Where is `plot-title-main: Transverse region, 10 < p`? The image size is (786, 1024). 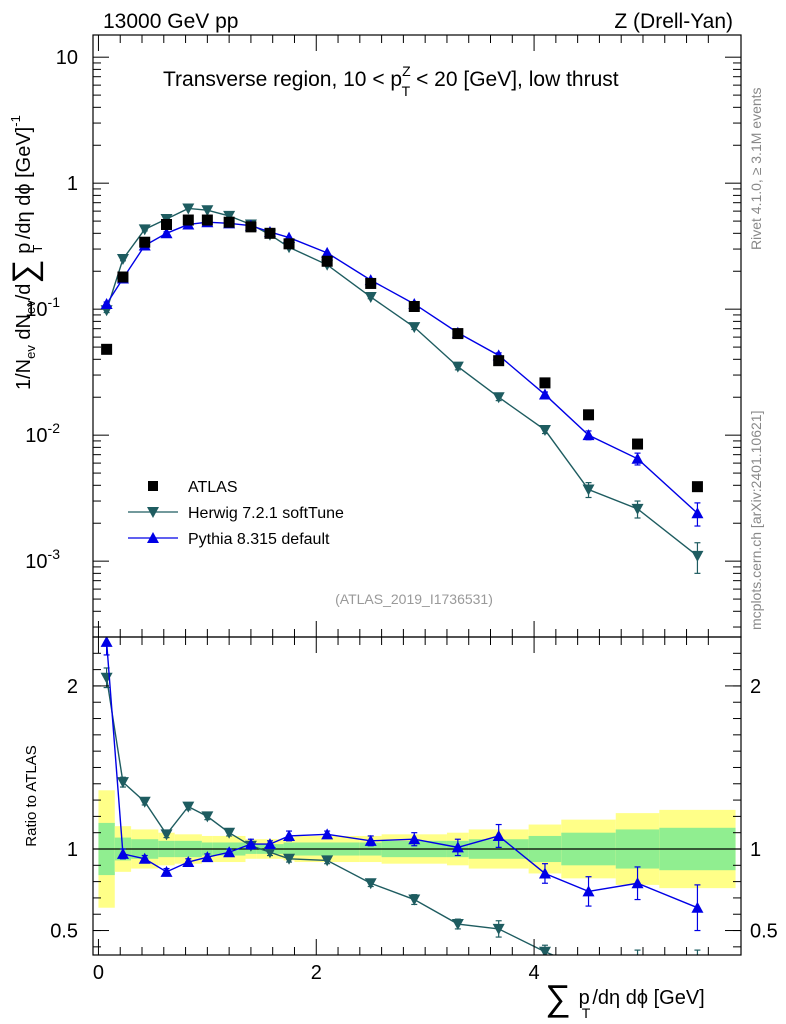 plot-title-main: Transverse region, 10 < p is located at coordinates (282, 79).